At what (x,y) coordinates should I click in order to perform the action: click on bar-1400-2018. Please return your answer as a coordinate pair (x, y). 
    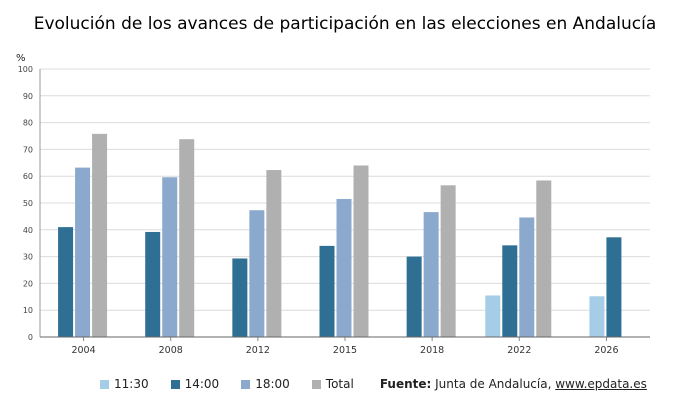
    Looking at the image, I should click on (414, 296).